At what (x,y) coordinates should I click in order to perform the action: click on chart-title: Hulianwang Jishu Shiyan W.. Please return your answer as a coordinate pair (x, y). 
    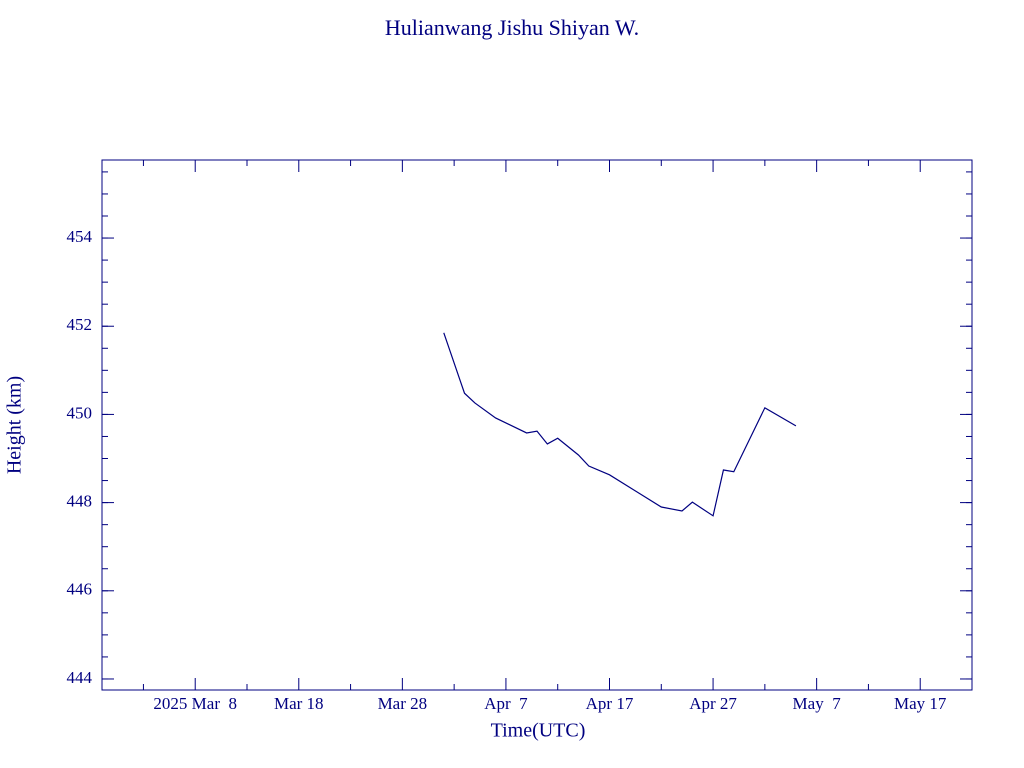
    Looking at the image, I should click on (512, 27).